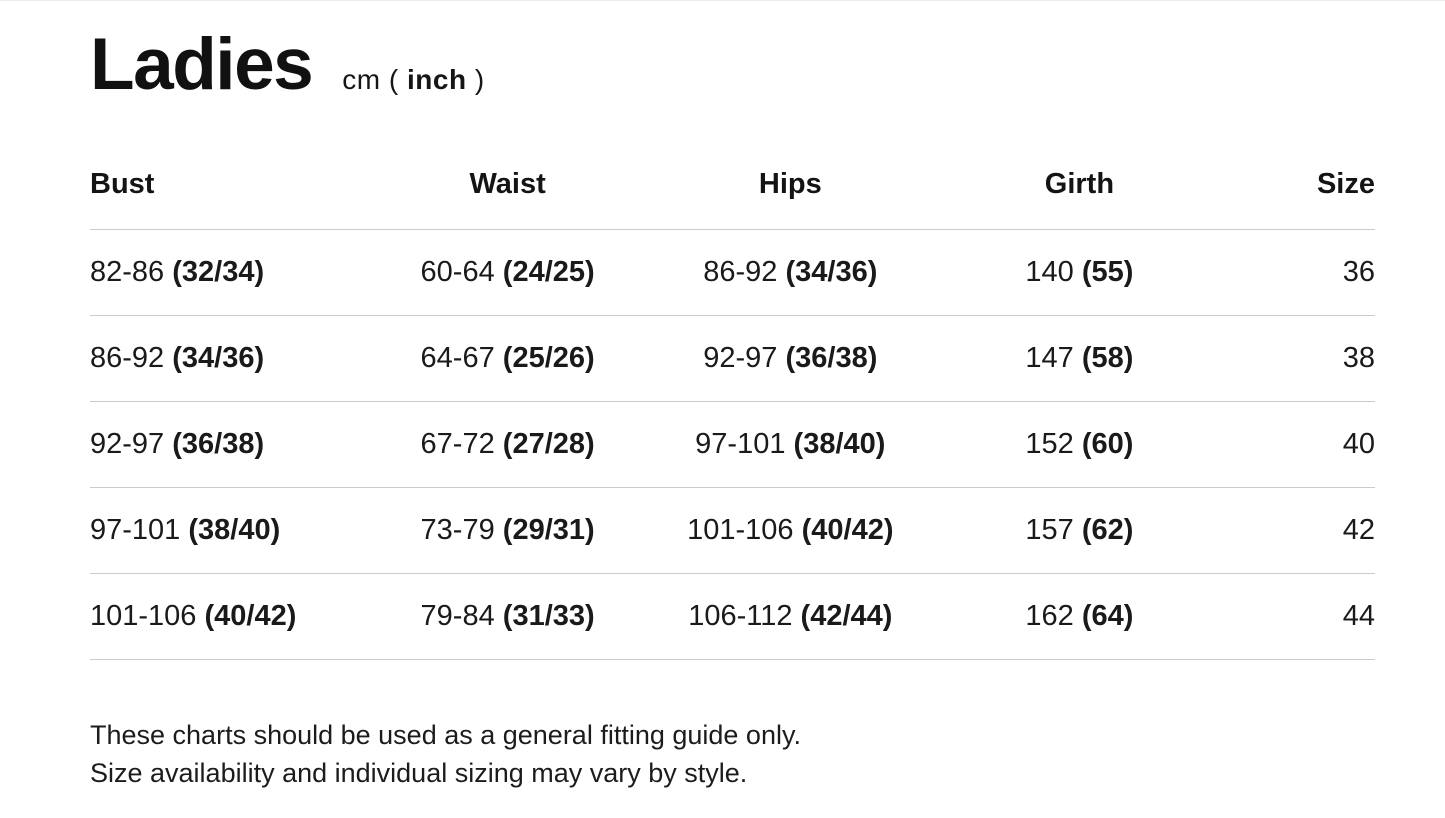 Image resolution: width=1445 pixels, height=818 pixels. Describe the element at coordinates (127, 271) in the screenshot. I see `cm-value: 82-86` at that location.